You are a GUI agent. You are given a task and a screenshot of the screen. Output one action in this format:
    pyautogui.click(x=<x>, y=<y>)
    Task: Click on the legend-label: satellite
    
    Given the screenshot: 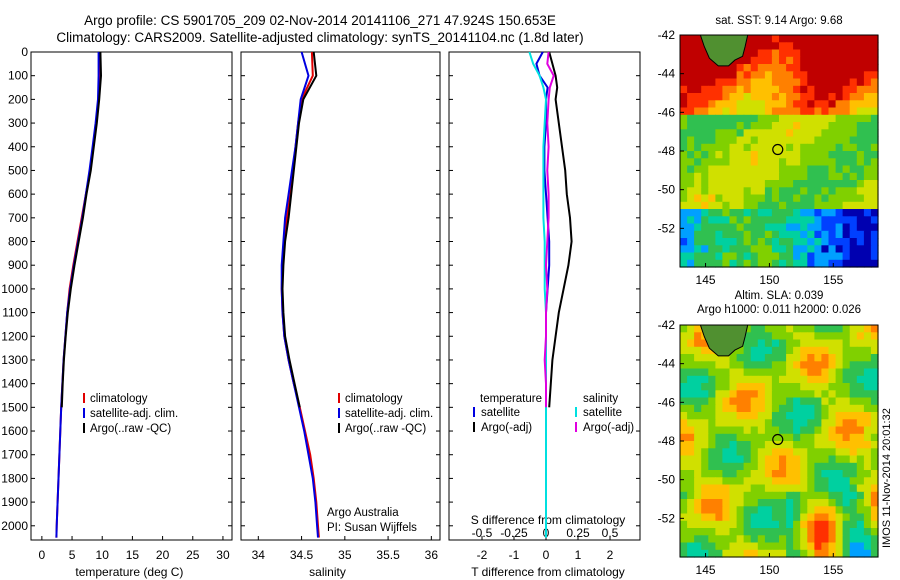 What is the action you would take?
    pyautogui.click(x=602, y=413)
    